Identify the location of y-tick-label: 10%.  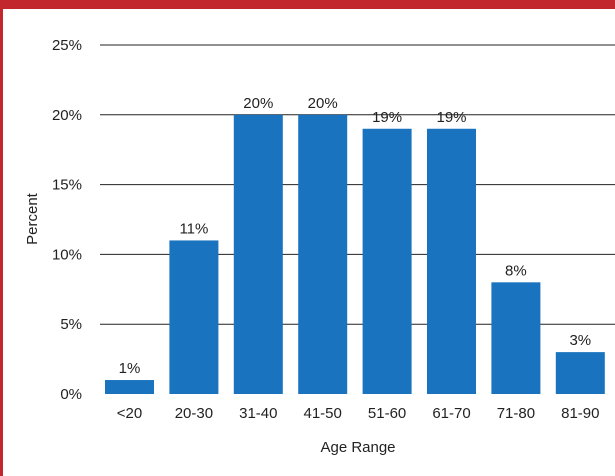
(67, 254).